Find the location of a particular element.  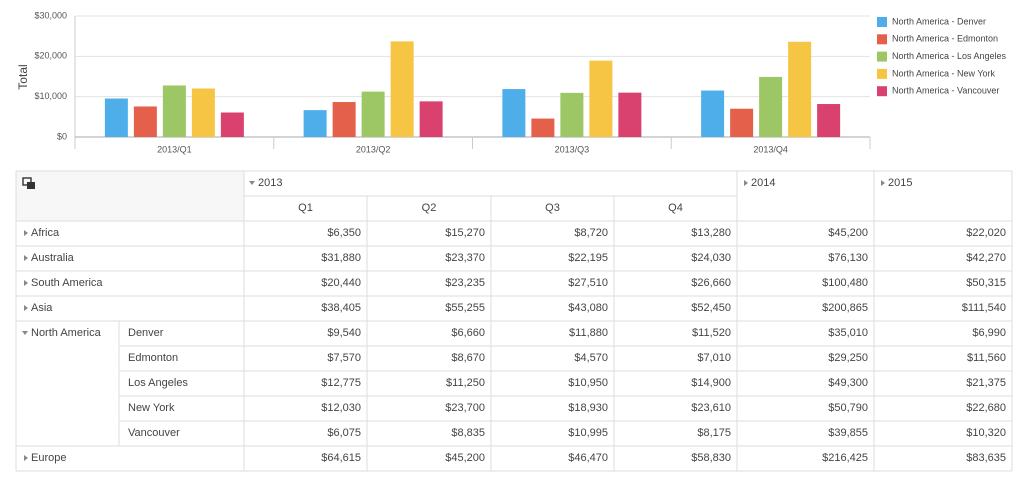

legend-label: North America - New York is located at coordinates (944, 73).